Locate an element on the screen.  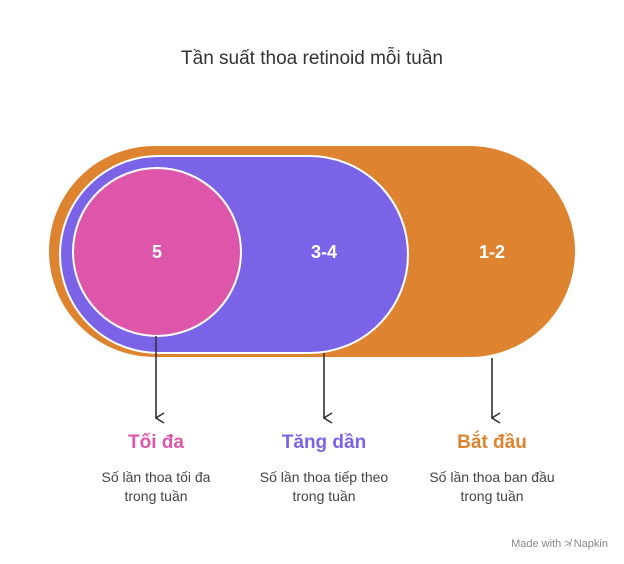
stage-desc-increase: Số lần thoa tiếp theo trong tuần is located at coordinates (324, 486).